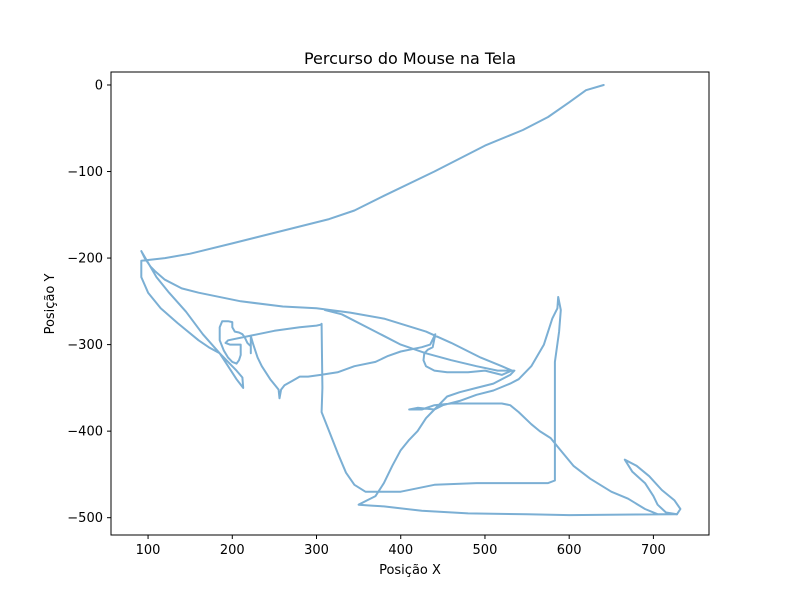  I want to click on x-tick-label: 600, so click(569, 550).